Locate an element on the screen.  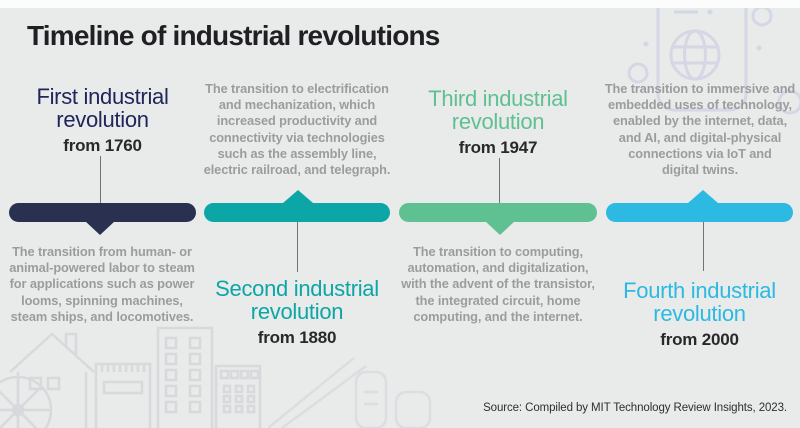
fourth-revolution-header: Fourth industrial revolution from 2000 is located at coordinates (699, 314).